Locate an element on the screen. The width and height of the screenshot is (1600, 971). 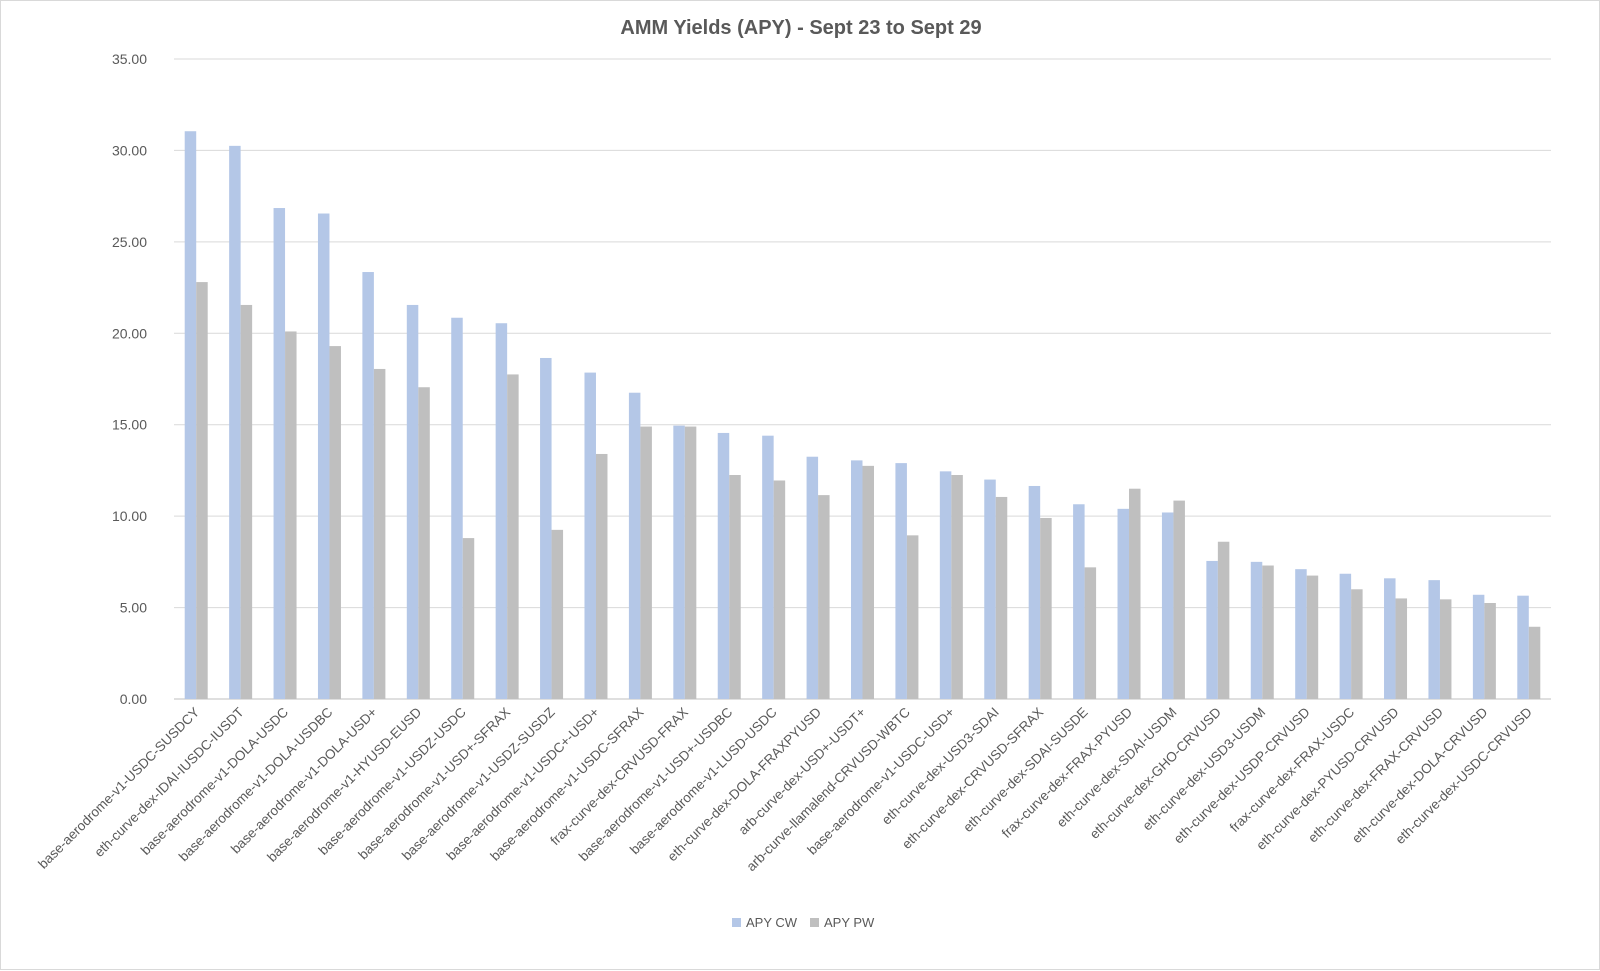
y-tick-label: 35.00 is located at coordinates (129, 59).